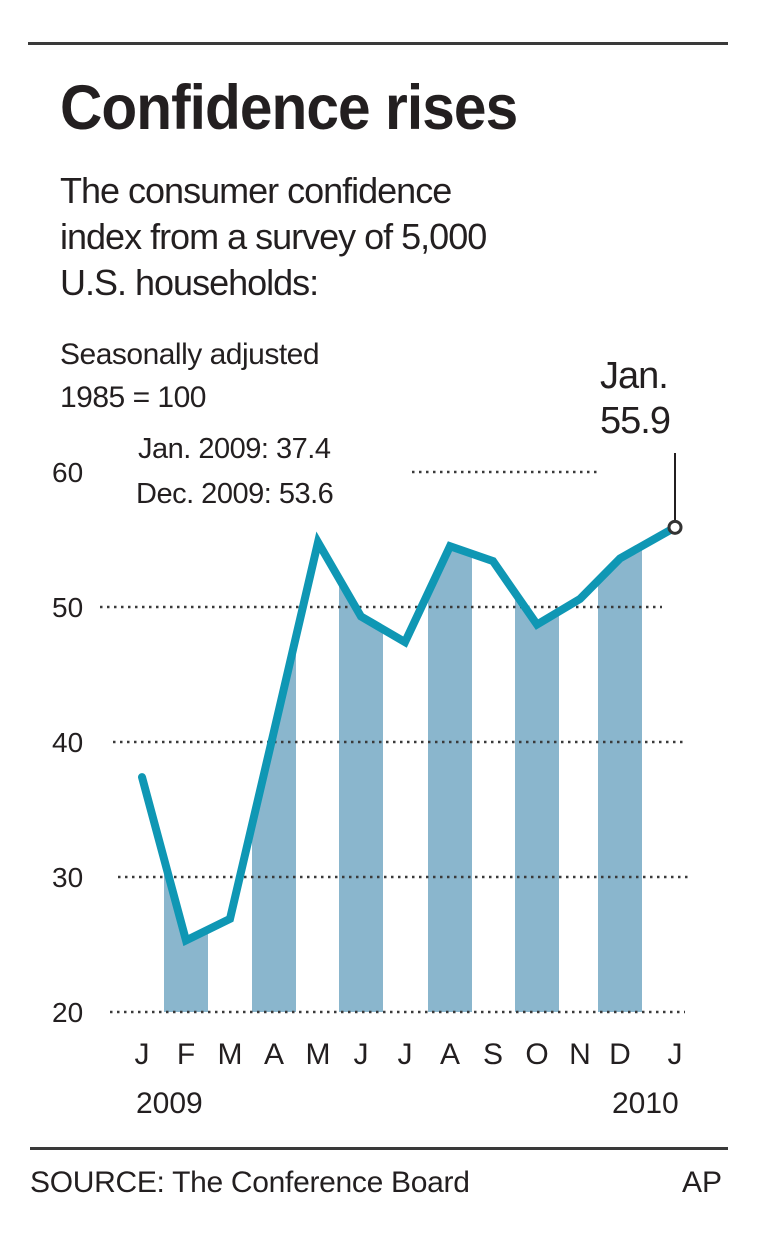 The width and height of the screenshot is (760, 1252). What do you see at coordinates (536, 1054) in the screenshot?
I see `x-tick-label: O` at bounding box center [536, 1054].